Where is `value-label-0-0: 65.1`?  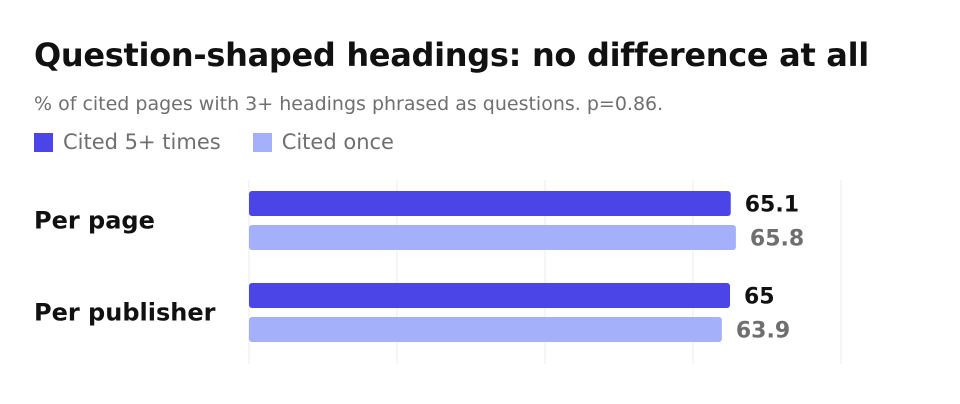
value-label-0-0: 65.1 is located at coordinates (772, 205).